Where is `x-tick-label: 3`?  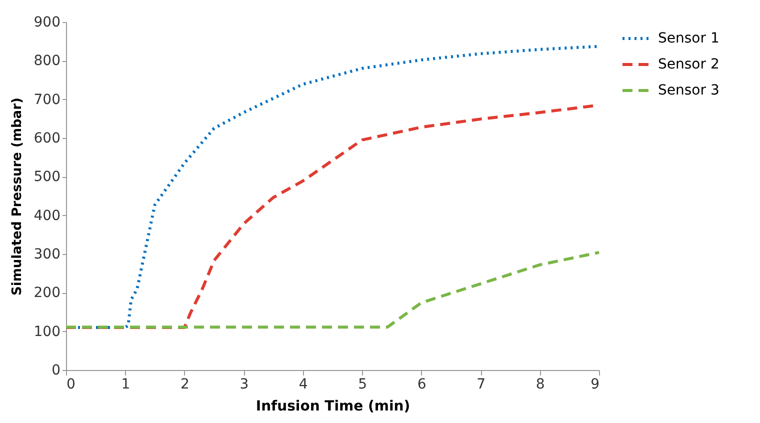 x-tick-label: 3 is located at coordinates (244, 384).